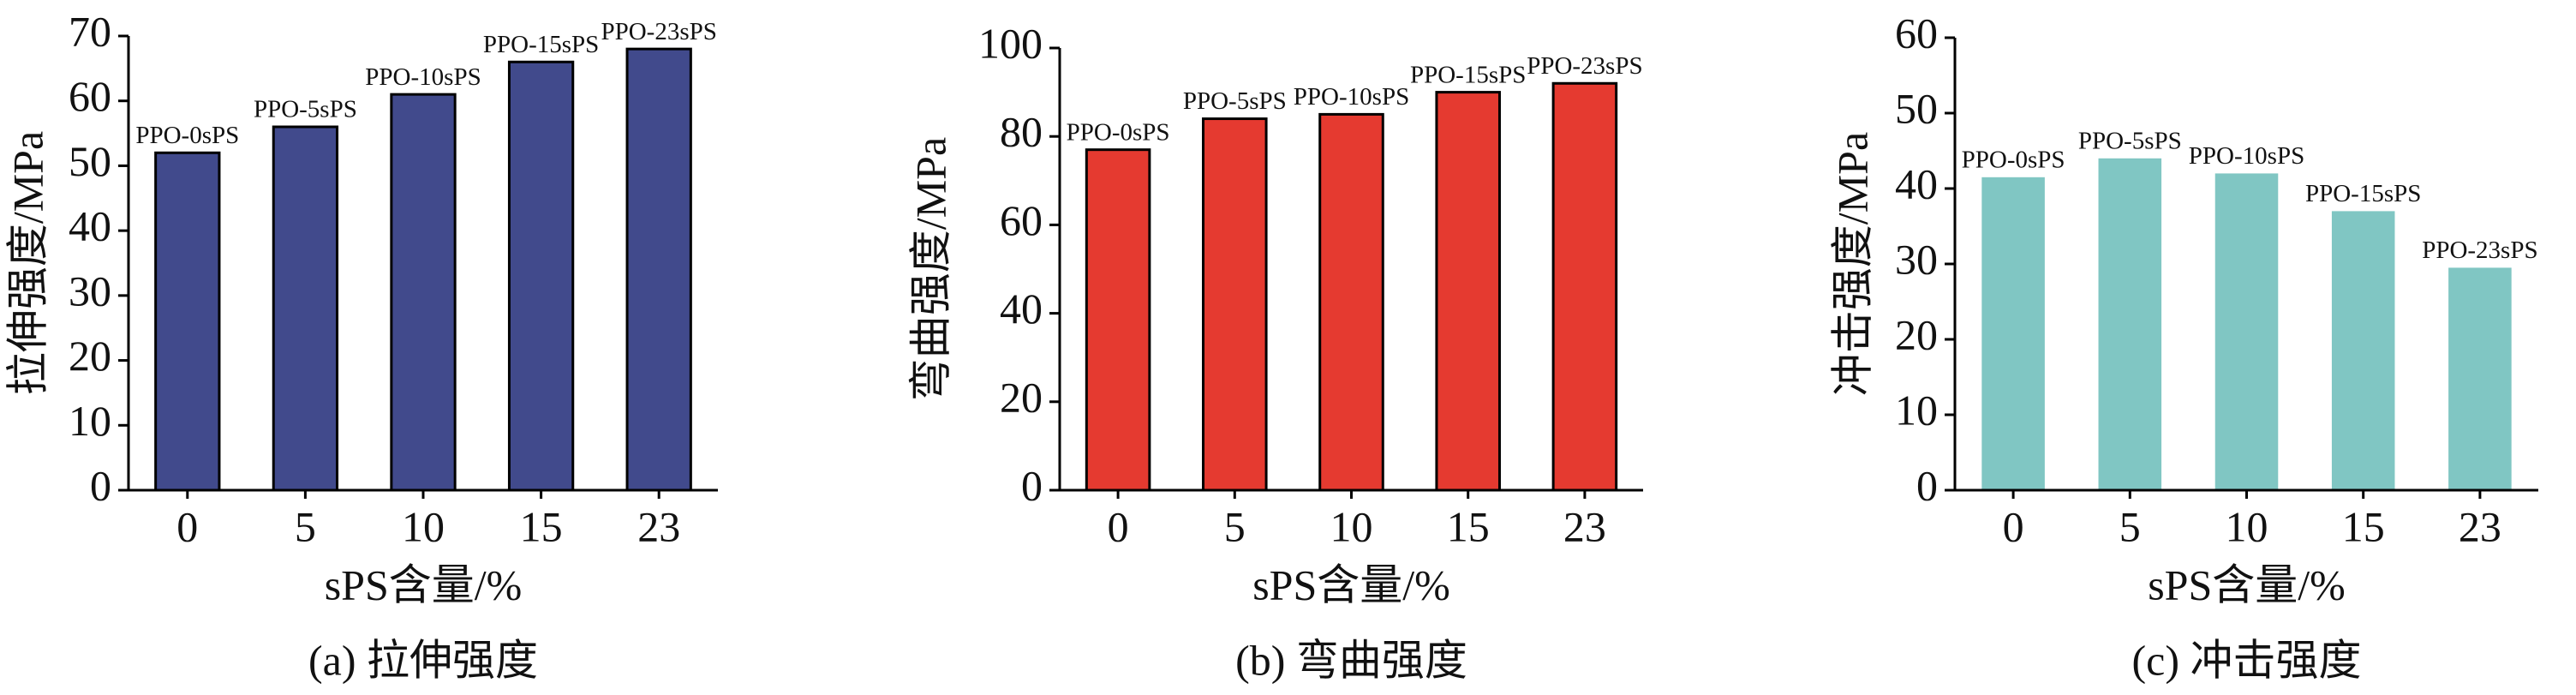 The width and height of the screenshot is (2576, 695). Describe the element at coordinates (1351, 660) in the screenshot. I see `caption: (b) 弯曲强度` at that location.